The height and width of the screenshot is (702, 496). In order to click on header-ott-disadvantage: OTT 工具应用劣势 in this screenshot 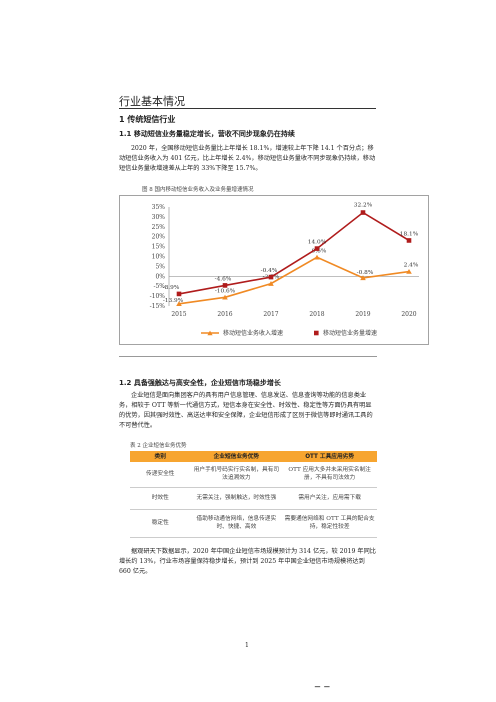, I will do `click(329, 456)`.